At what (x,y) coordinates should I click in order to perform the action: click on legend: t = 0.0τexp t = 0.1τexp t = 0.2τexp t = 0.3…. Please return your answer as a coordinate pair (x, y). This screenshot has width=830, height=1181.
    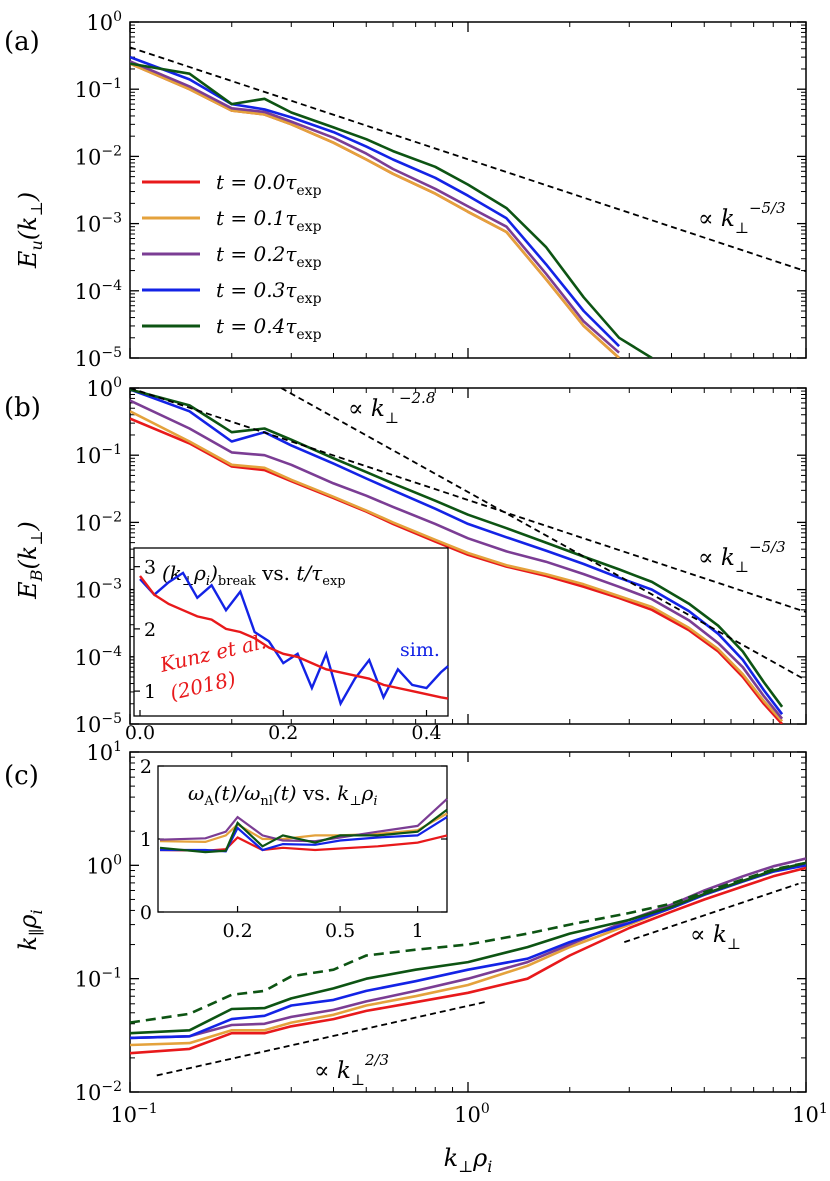
    Looking at the image, I should click on (232, 256).